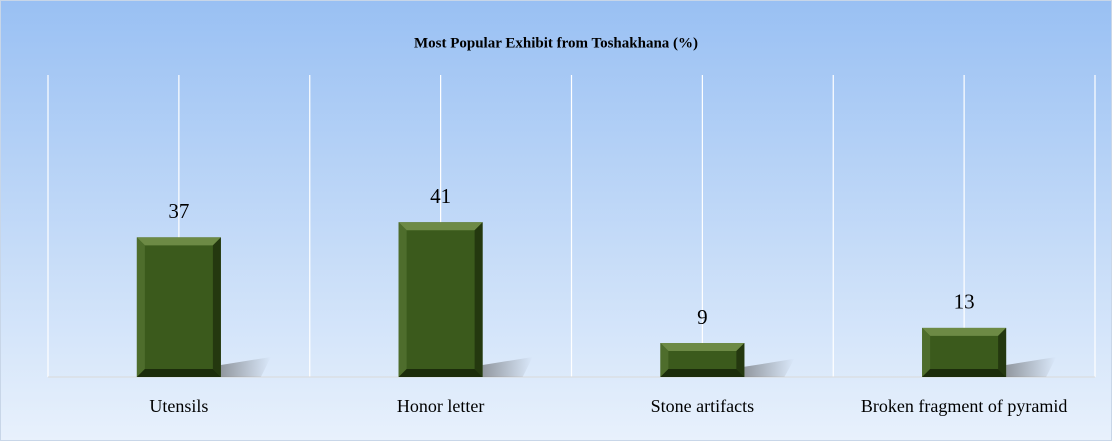  What do you see at coordinates (702, 317) in the screenshot?
I see `value-label: 9` at bounding box center [702, 317].